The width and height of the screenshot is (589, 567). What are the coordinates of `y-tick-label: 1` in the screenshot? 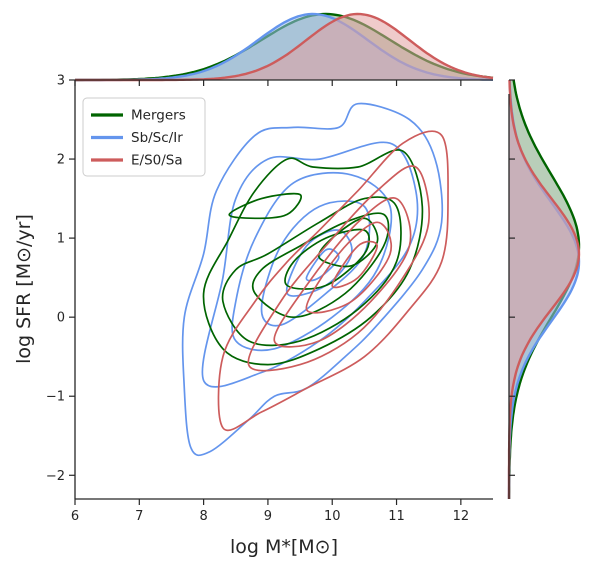 It's located at (61, 239).